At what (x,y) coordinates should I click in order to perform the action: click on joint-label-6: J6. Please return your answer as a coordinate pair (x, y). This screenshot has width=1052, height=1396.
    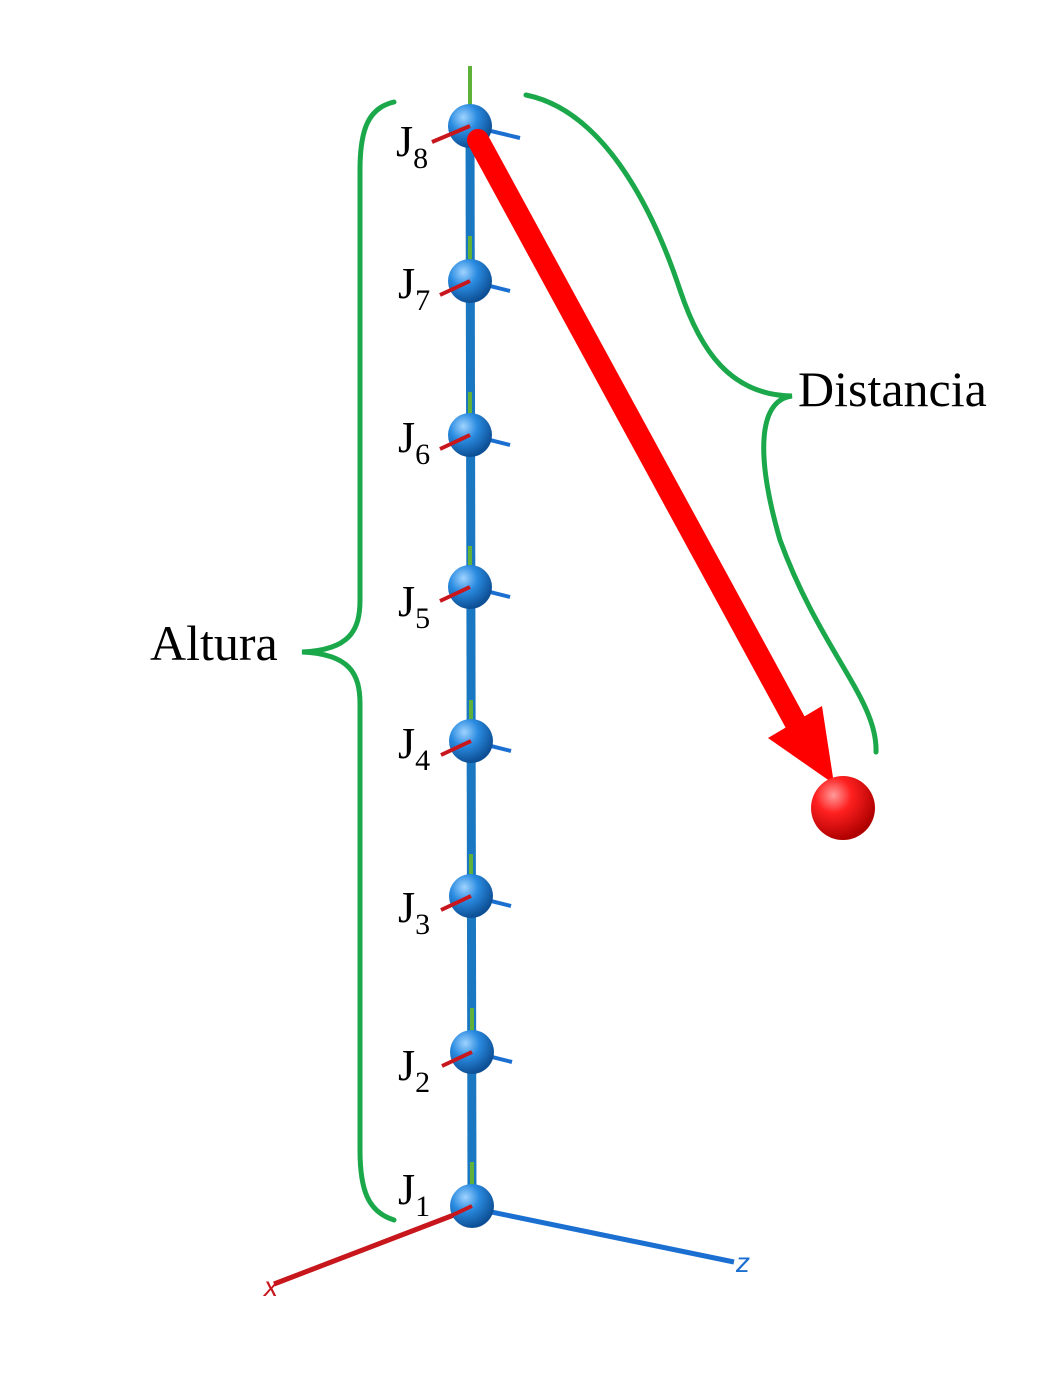
    Looking at the image, I should click on (414, 442).